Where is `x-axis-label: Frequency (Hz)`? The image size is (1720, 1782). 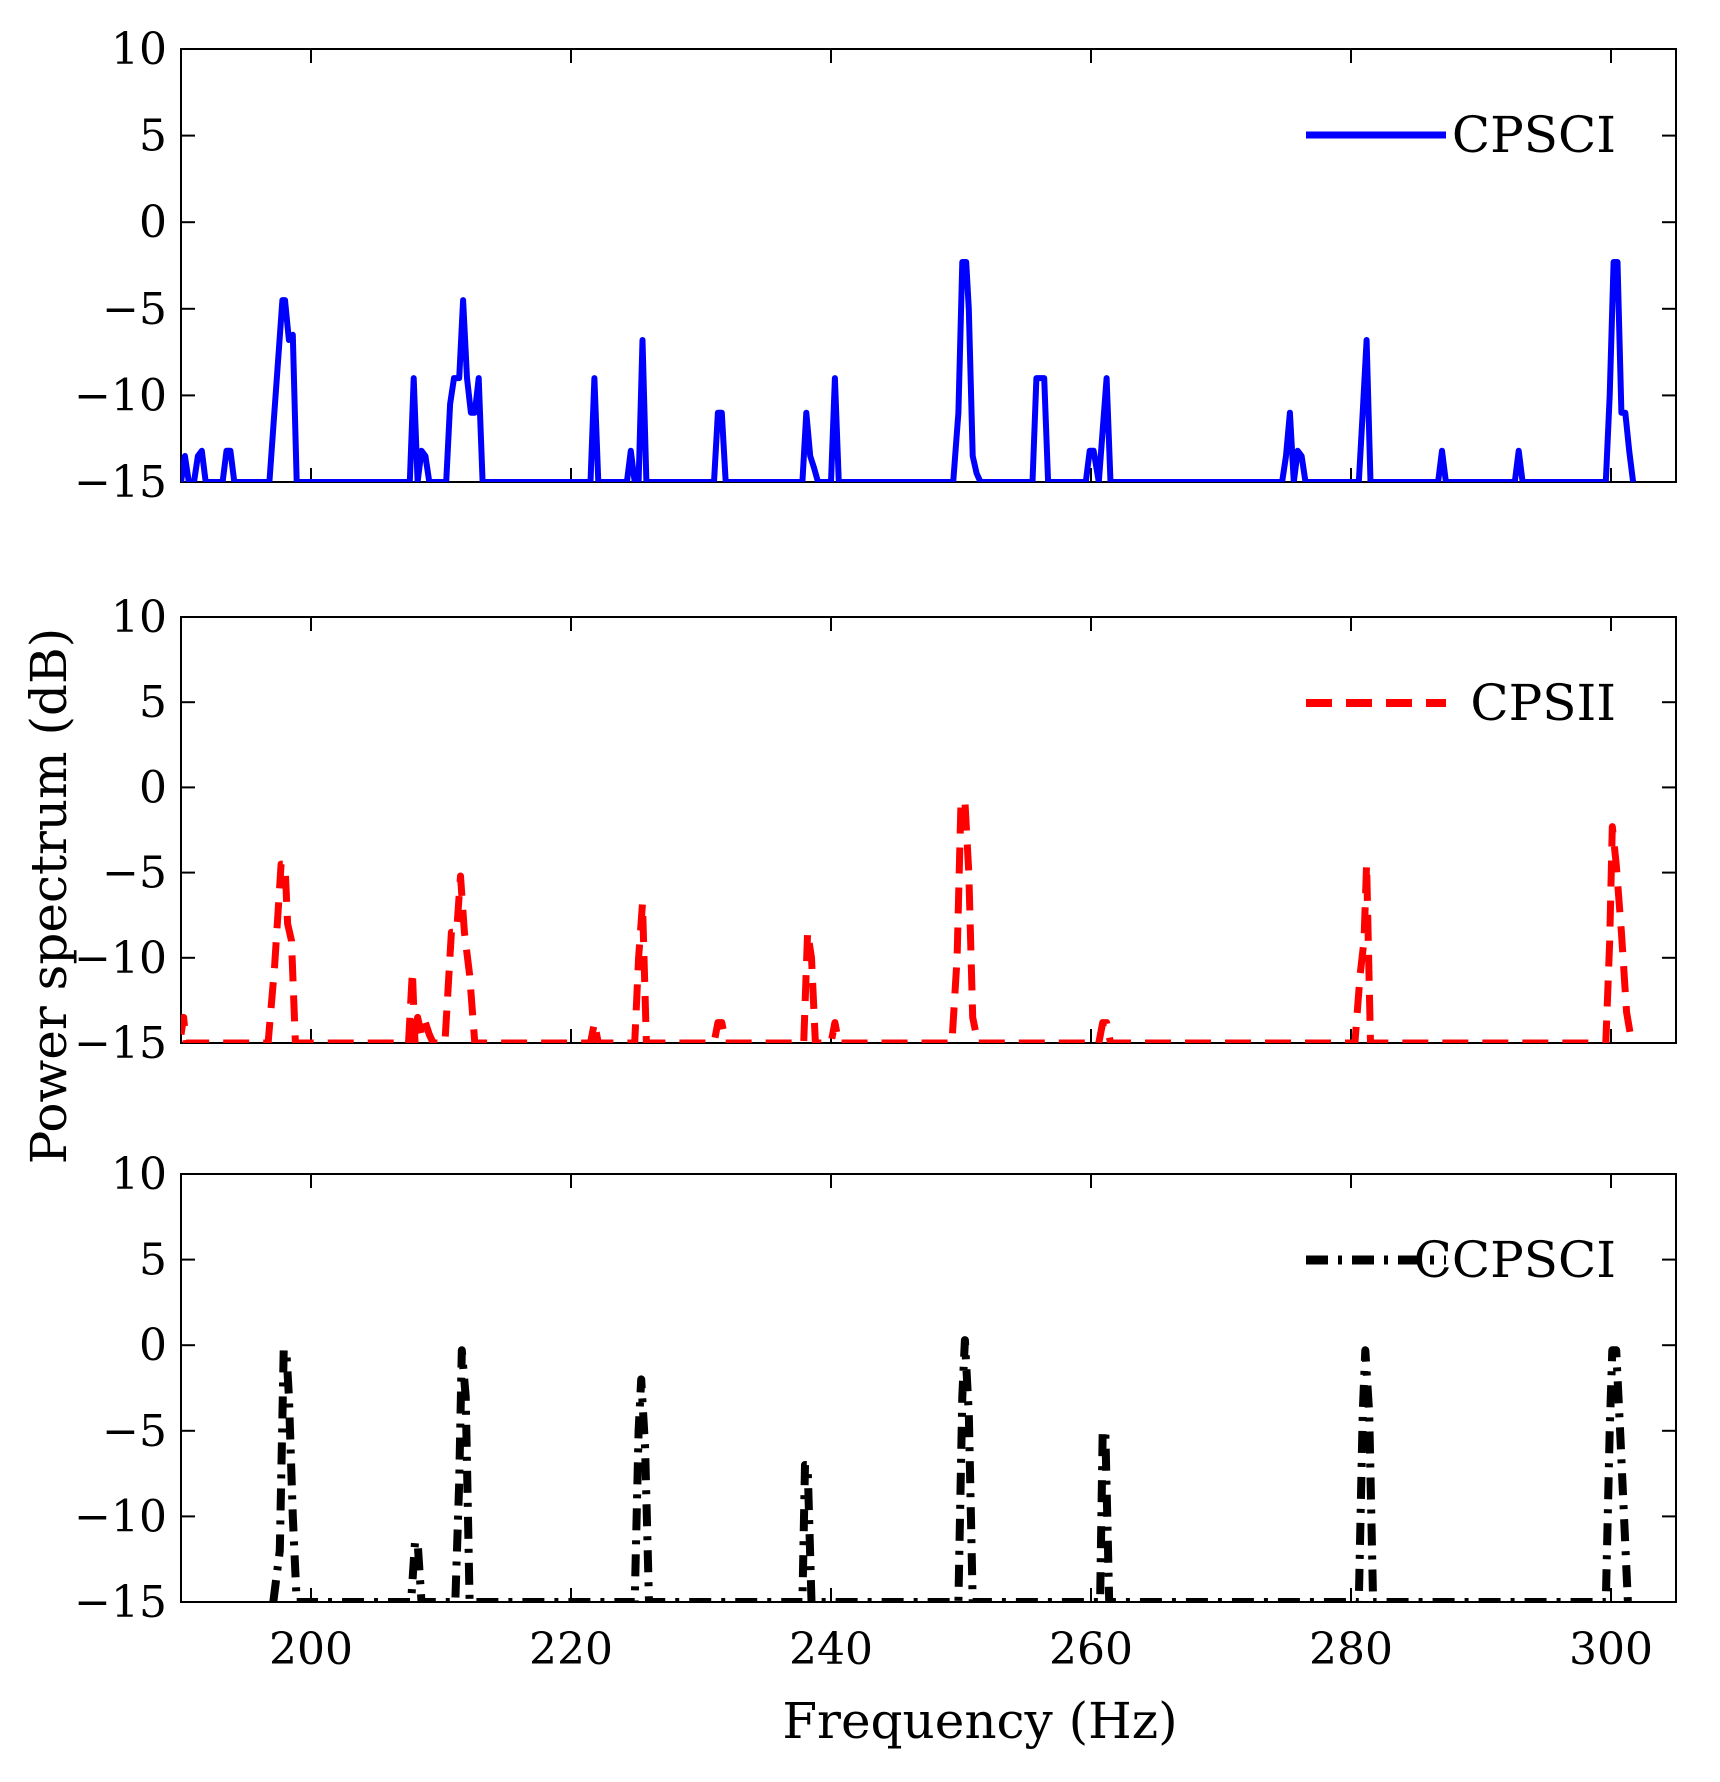 x-axis-label: Frequency (Hz) is located at coordinates (979, 1721).